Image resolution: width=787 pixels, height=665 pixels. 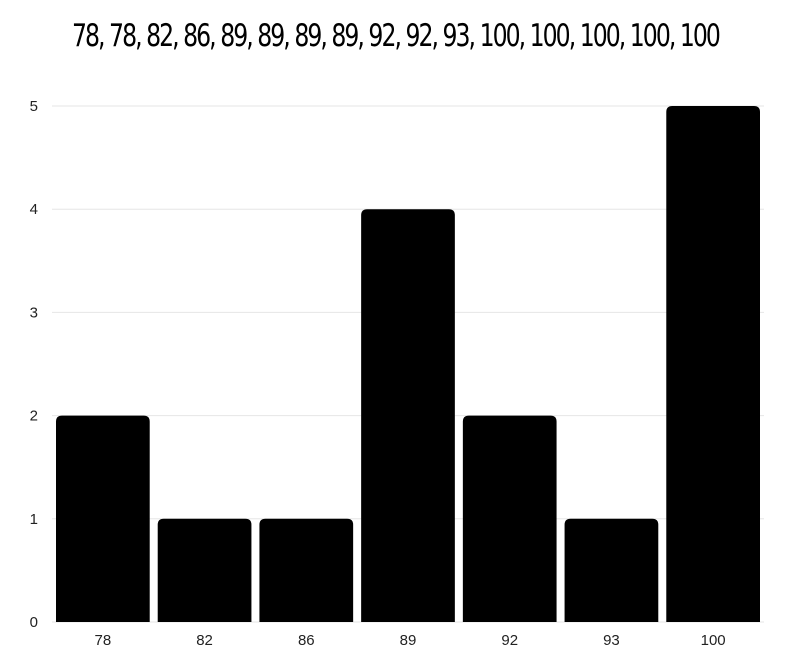 What do you see at coordinates (34, 364) in the screenshot?
I see `y-axis-ticks: 0 1 2 3 4 5` at bounding box center [34, 364].